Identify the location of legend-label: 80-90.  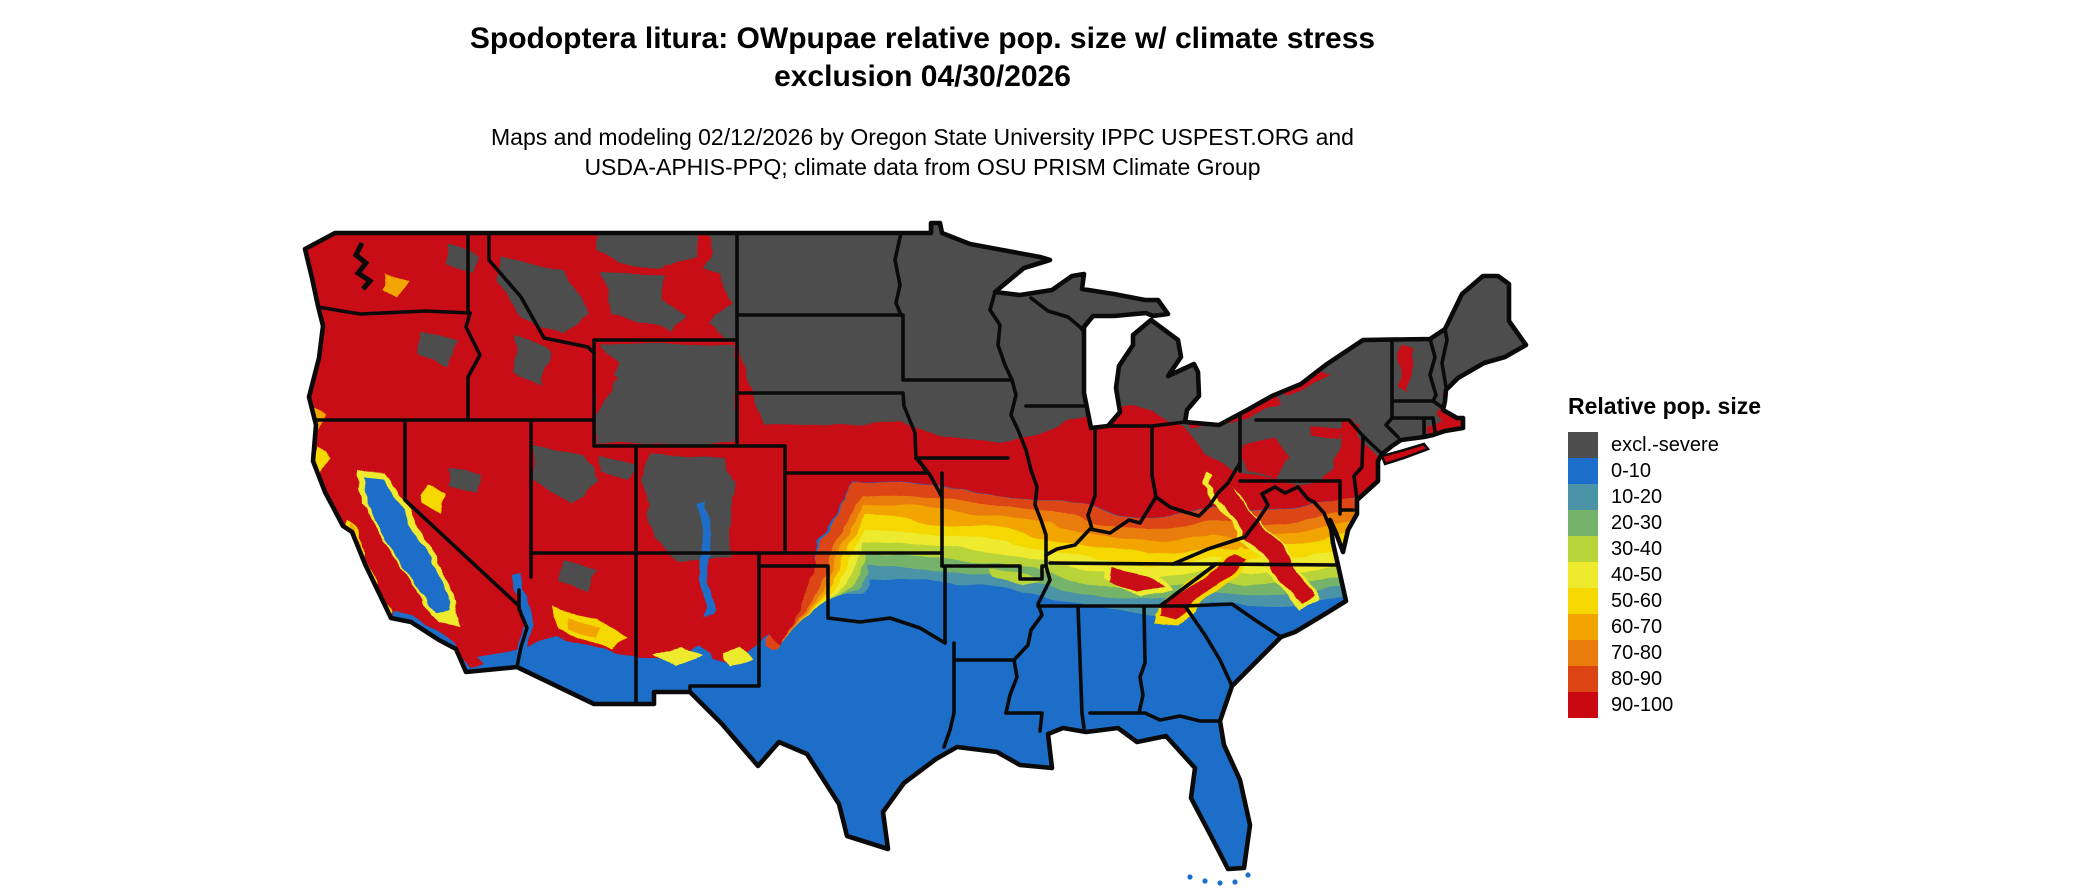
(1637, 678).